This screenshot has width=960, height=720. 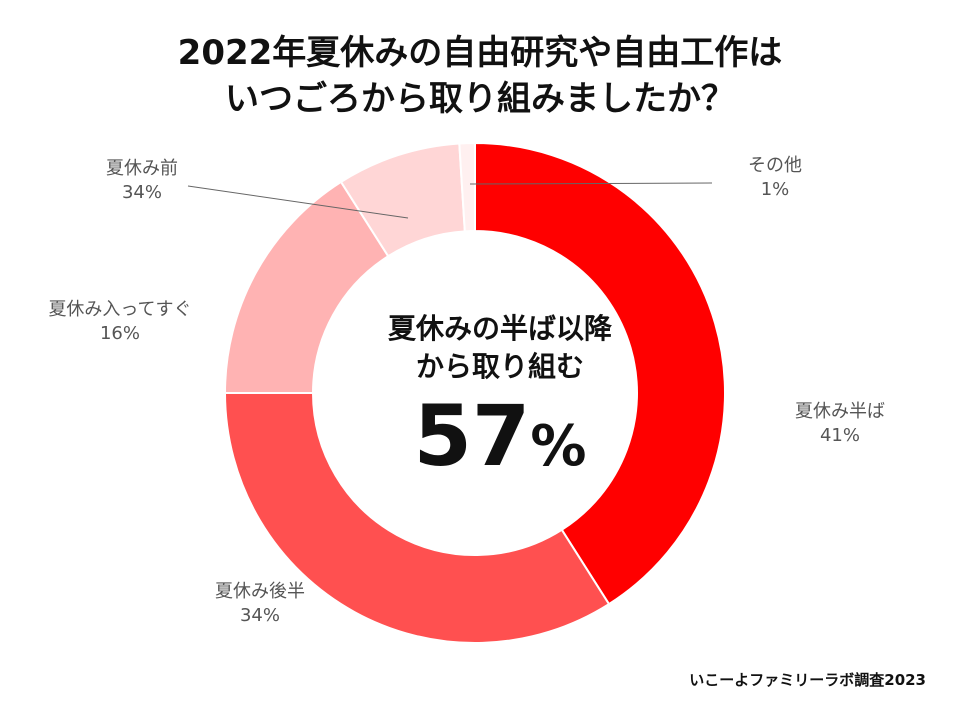 What do you see at coordinates (499, 366) in the screenshot?
I see `center-line-2: から取り組む` at bounding box center [499, 366].